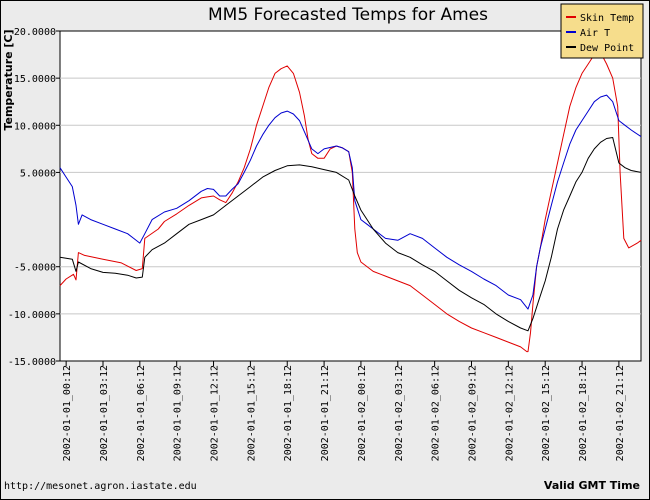 This screenshot has width=650, height=500. I want to click on chart-title: MM5 Forecasted Temps for Ames, so click(348, 15).